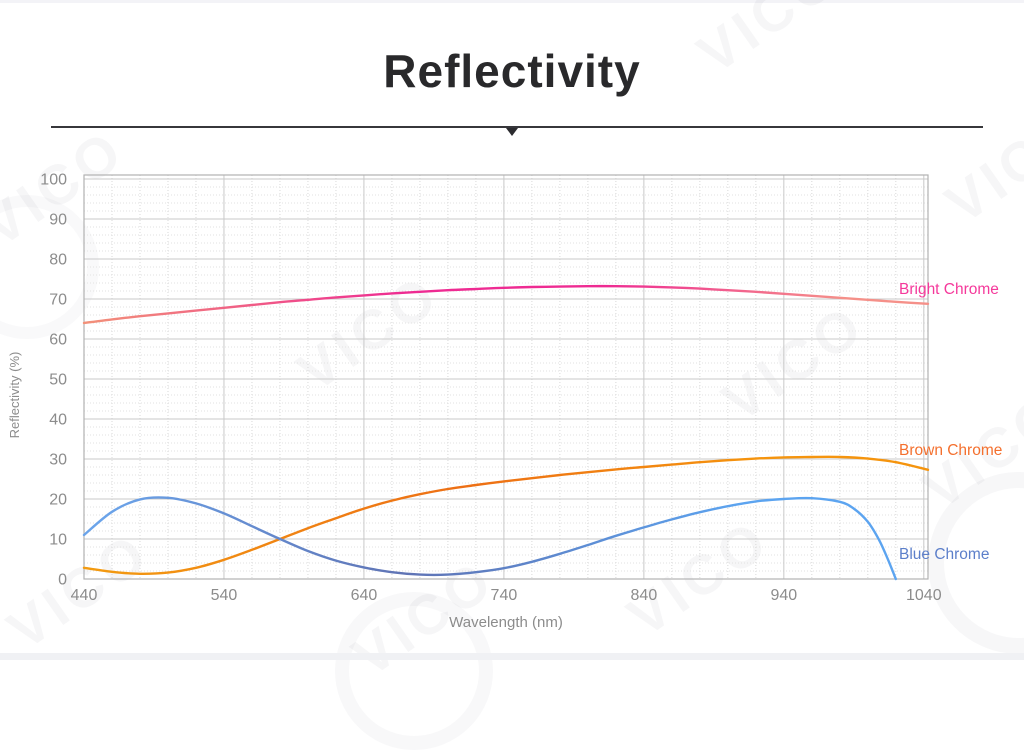 This screenshot has height=750, width=1024. I want to click on y-tick-label: 40, so click(58, 420).